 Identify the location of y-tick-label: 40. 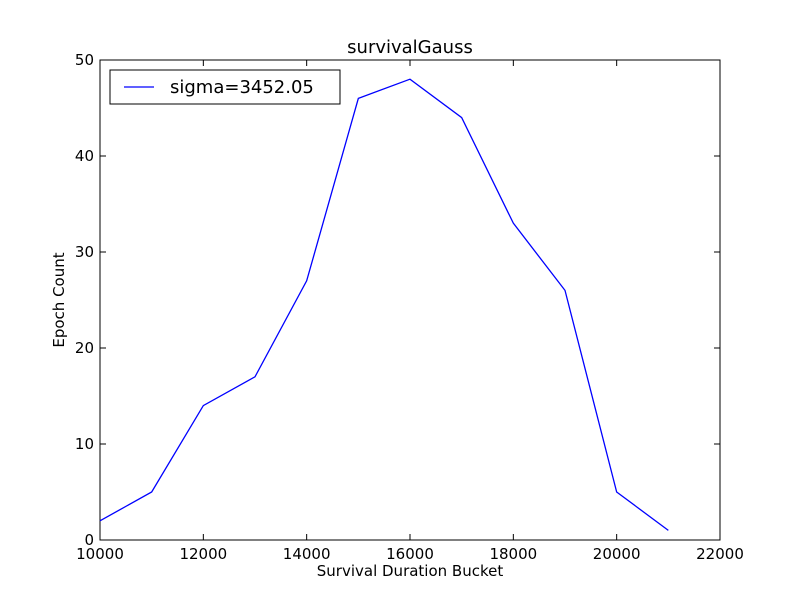
(84, 156).